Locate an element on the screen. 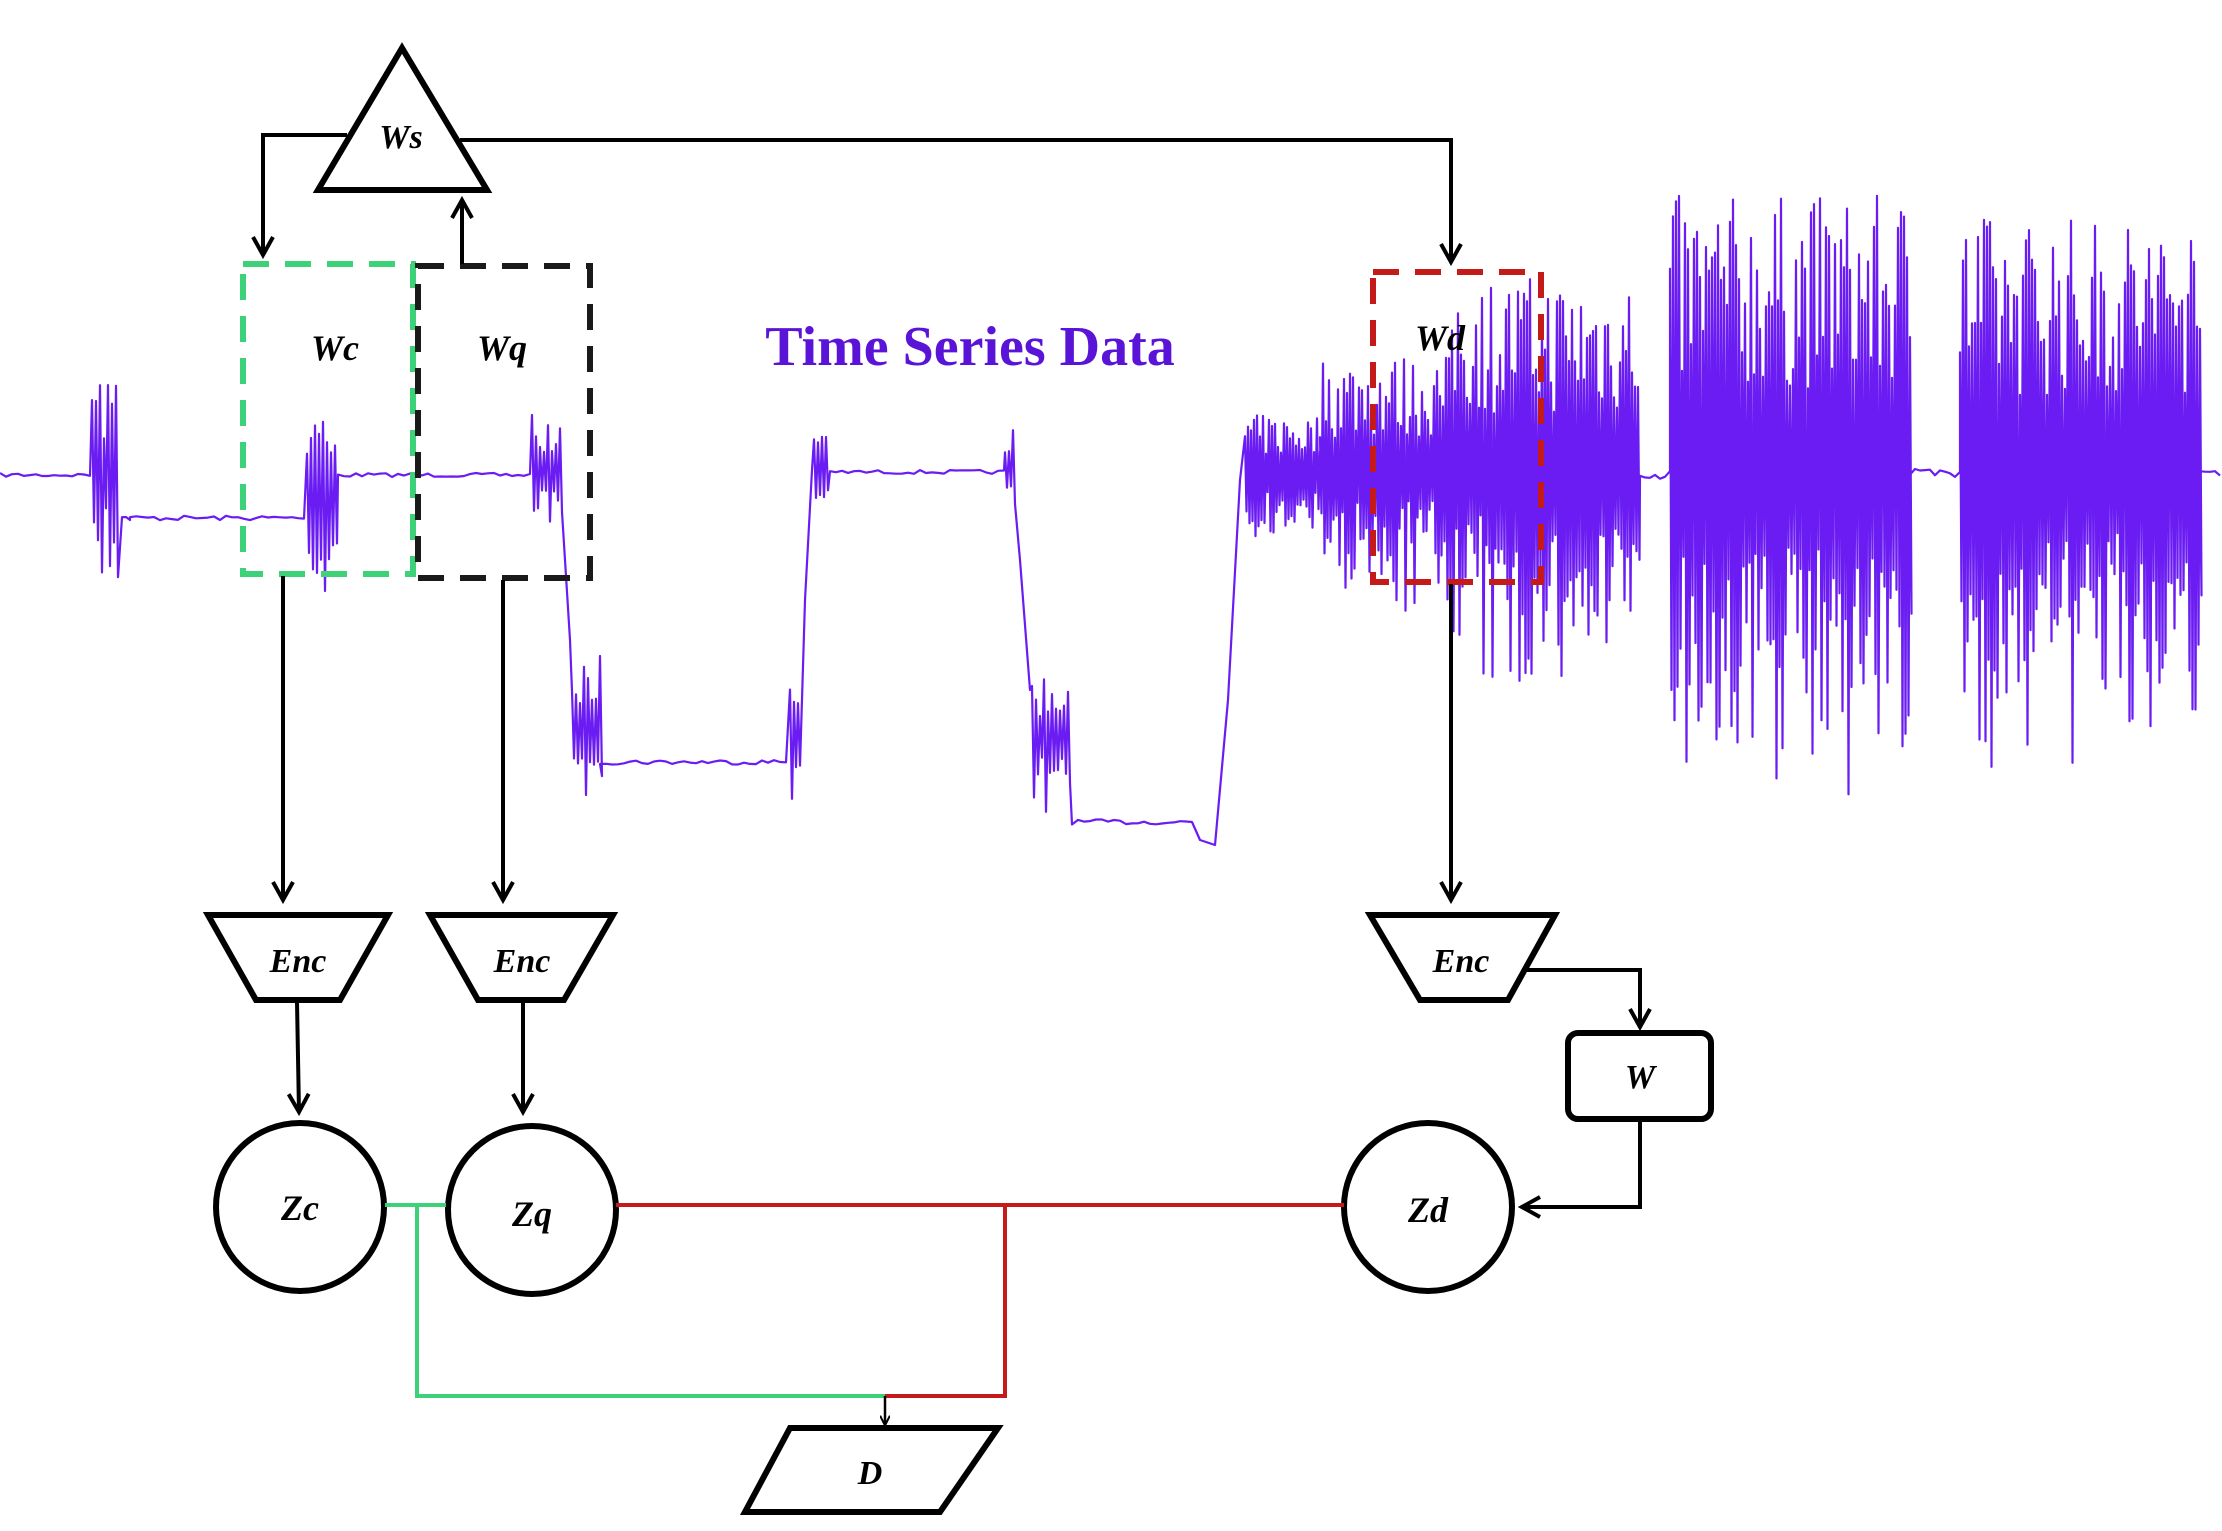 The image size is (2222, 1531). red-link-to-d is located at coordinates (946, 1301).